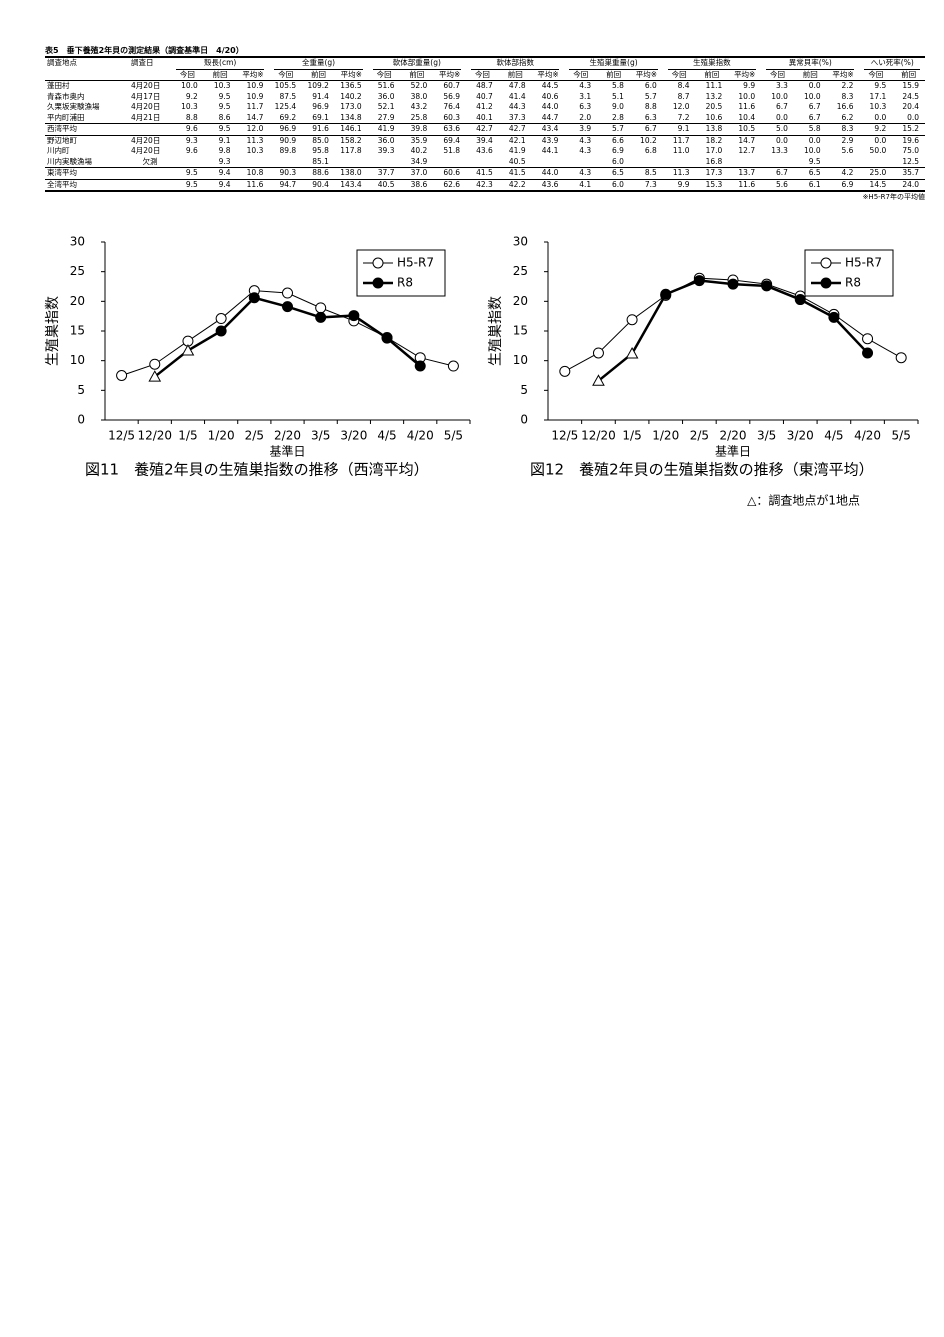  What do you see at coordinates (714, 150) in the screenshot?
I see `value-cell: 17.0` at bounding box center [714, 150].